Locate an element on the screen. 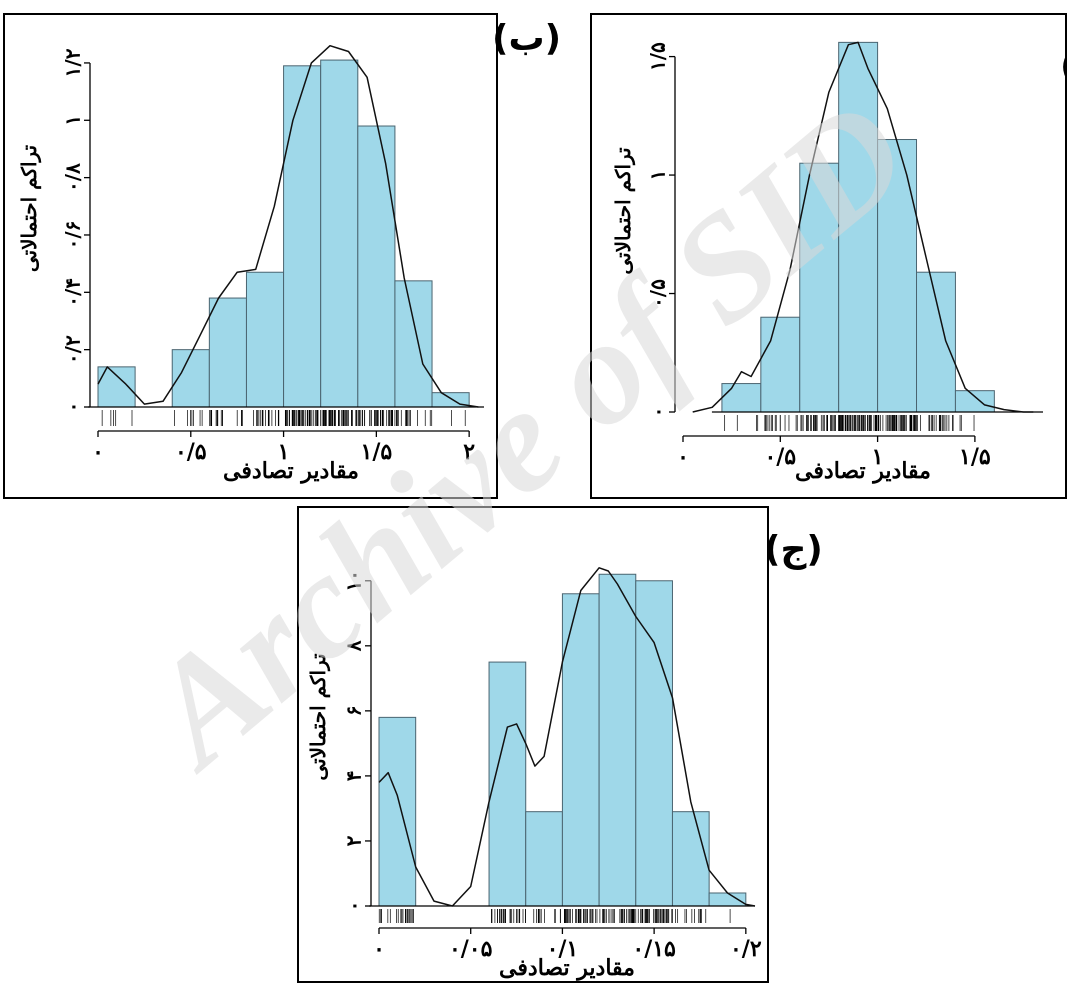 Image resolution: width=1067 pixels, height=984 pixels. x-tick-label: ۰/۱ is located at coordinates (563, 949).